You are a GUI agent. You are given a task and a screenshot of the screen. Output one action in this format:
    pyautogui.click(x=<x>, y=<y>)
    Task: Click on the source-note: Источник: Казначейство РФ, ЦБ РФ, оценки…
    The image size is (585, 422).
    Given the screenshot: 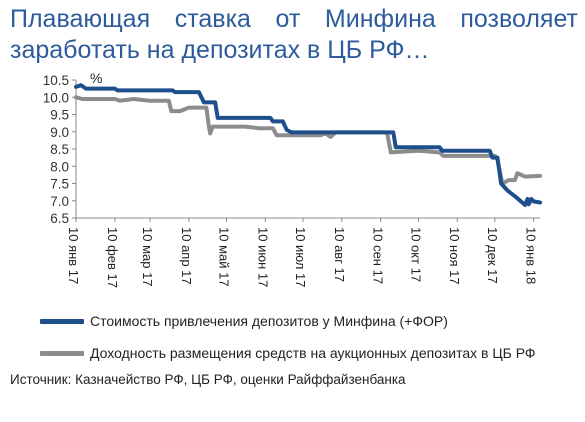 What is the action you would take?
    pyautogui.click(x=208, y=379)
    